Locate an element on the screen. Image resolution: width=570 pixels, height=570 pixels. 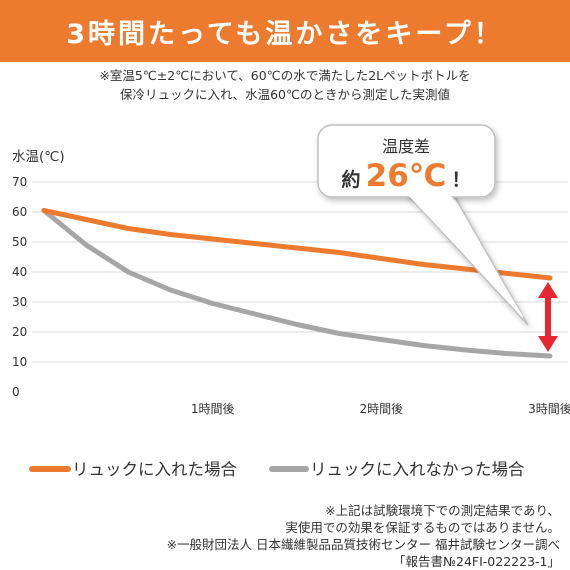
headline-banner: 3時間たっても温かさをキープ！ is located at coordinates (285, 31).